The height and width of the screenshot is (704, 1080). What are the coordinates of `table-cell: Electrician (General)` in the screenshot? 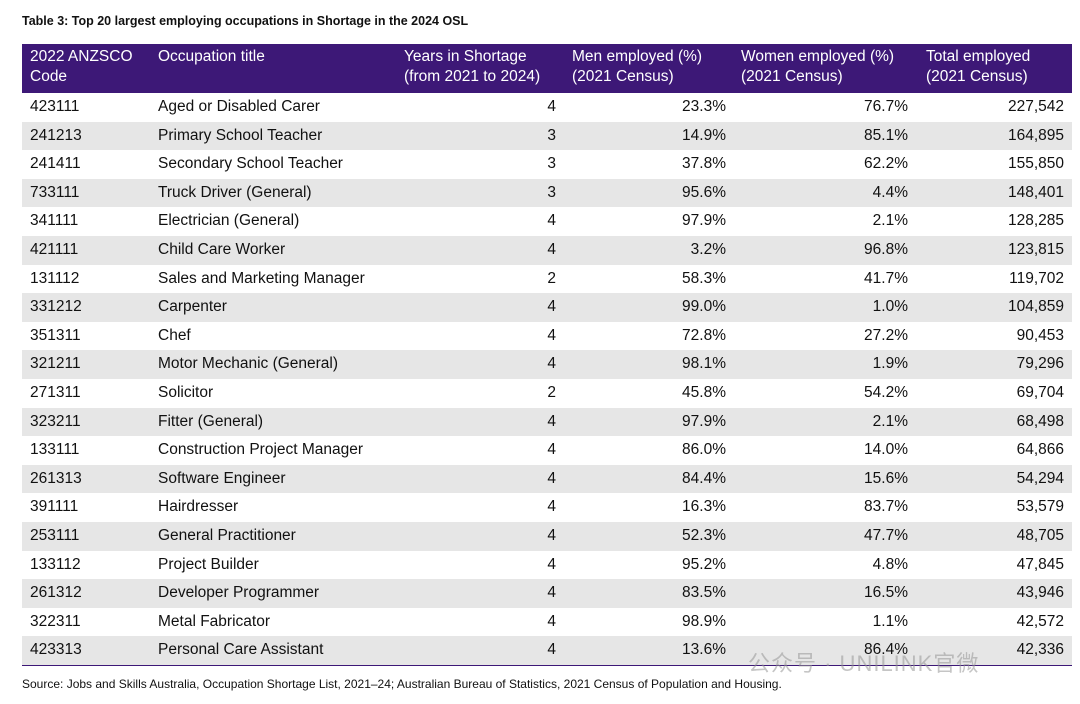 It's located at (229, 221).